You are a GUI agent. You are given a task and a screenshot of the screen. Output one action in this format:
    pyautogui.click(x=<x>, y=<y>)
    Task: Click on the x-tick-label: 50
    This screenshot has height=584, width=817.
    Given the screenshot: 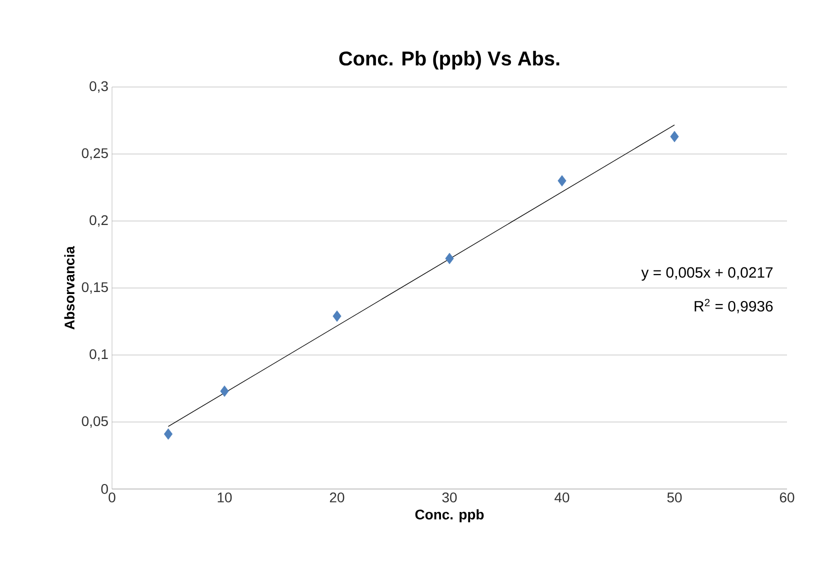 What is the action you would take?
    pyautogui.click(x=674, y=497)
    